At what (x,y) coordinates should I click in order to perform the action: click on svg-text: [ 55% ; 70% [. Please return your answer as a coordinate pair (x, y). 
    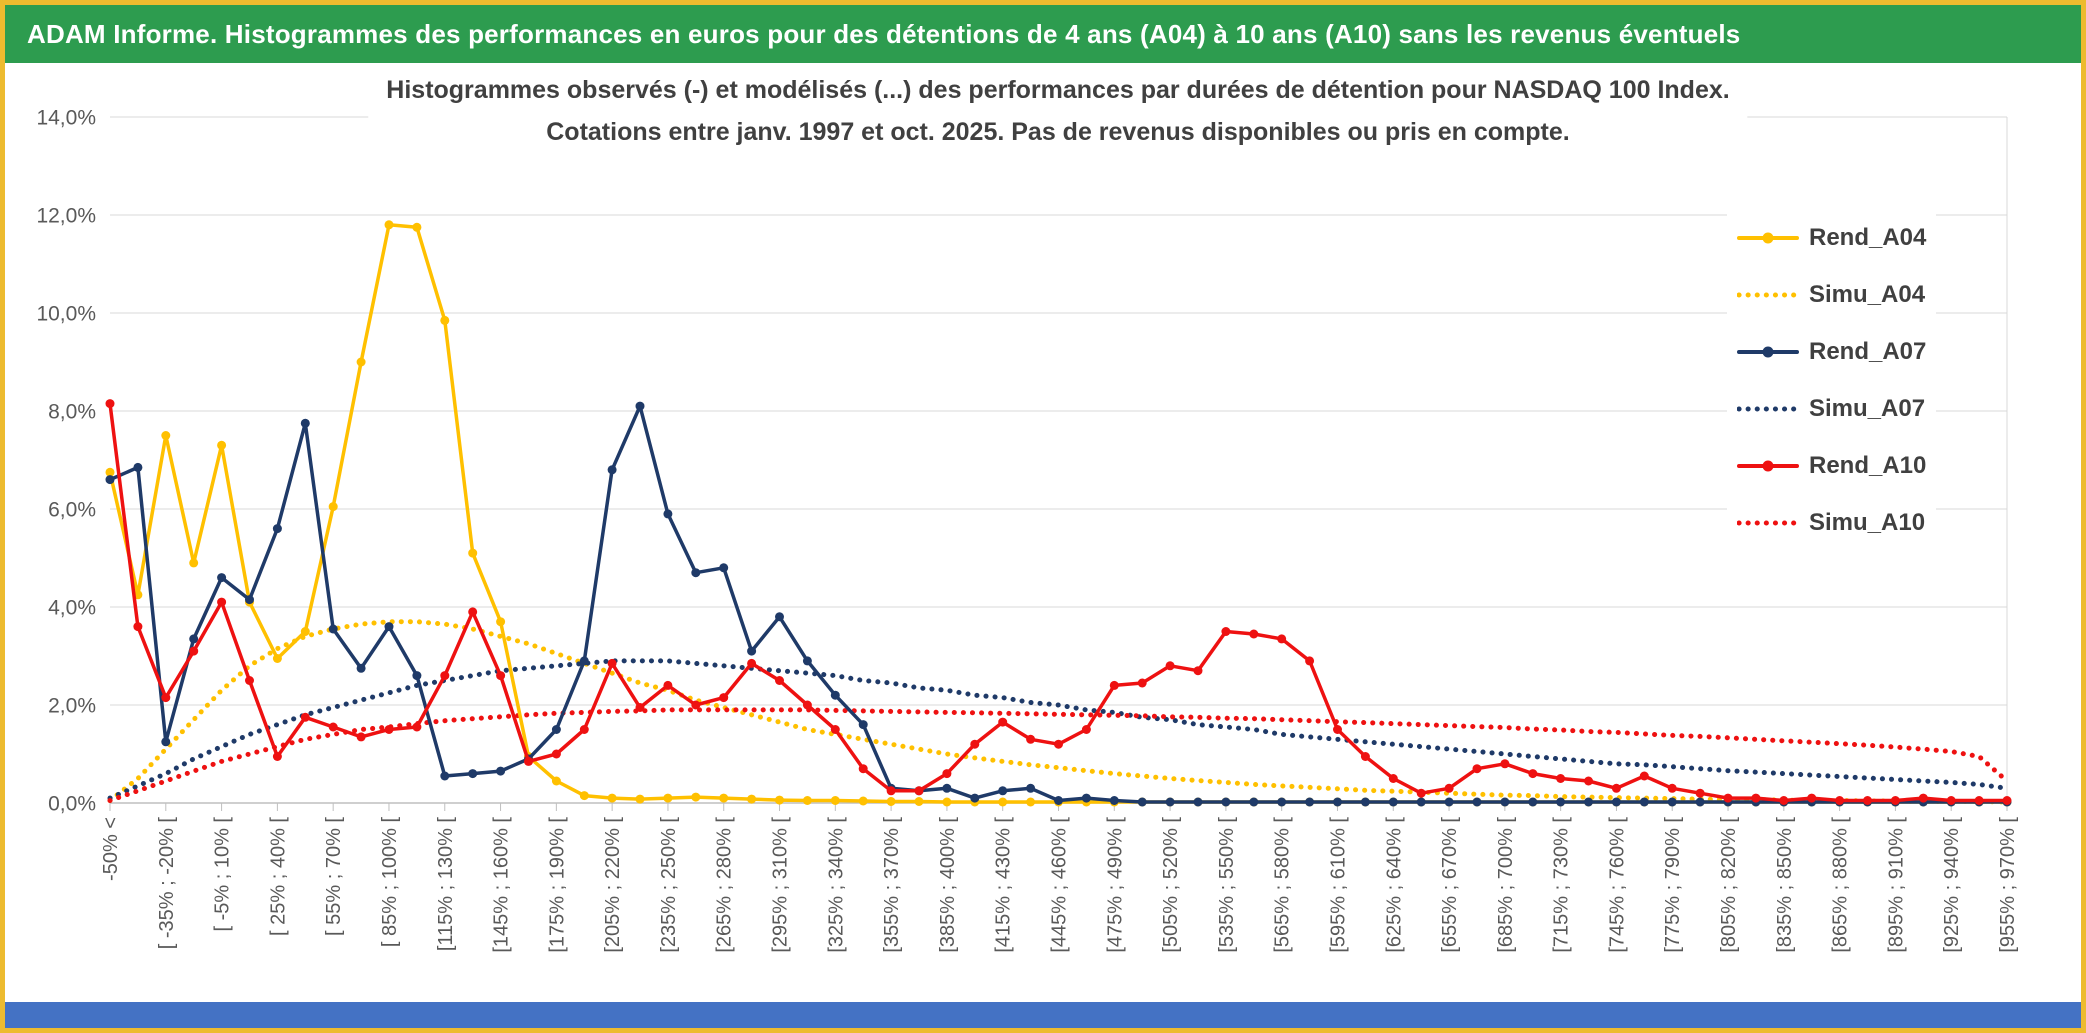
    Looking at the image, I should click on (334, 876).